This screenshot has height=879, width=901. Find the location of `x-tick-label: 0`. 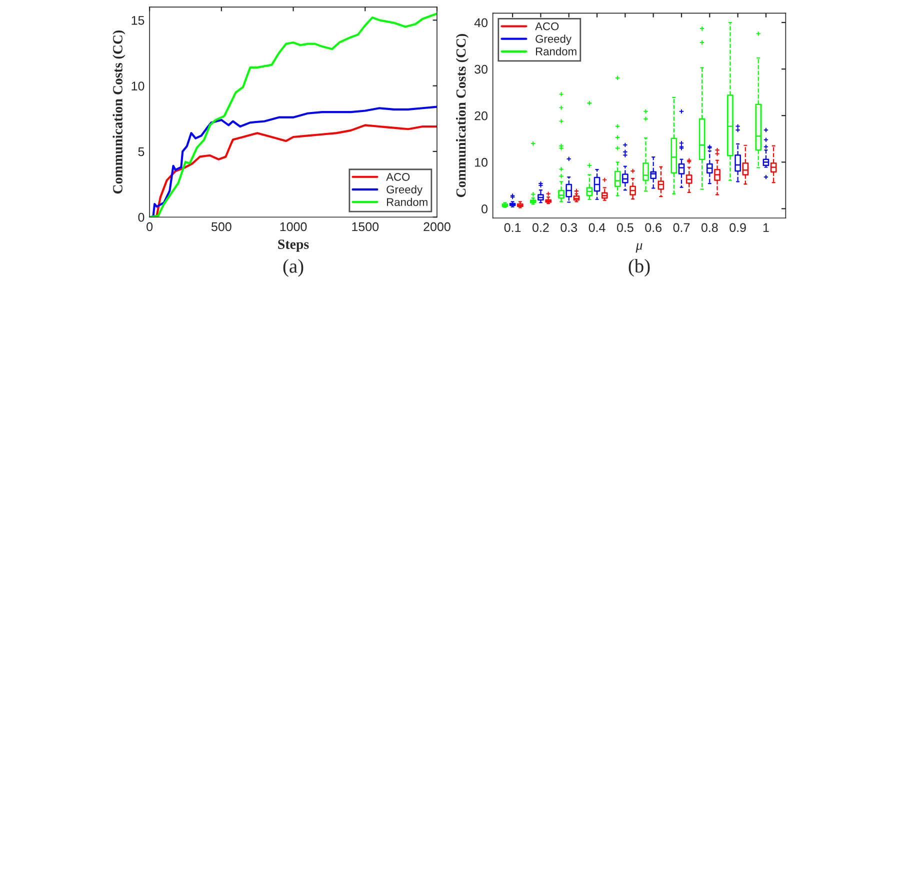

x-tick-label: 0 is located at coordinates (149, 227).